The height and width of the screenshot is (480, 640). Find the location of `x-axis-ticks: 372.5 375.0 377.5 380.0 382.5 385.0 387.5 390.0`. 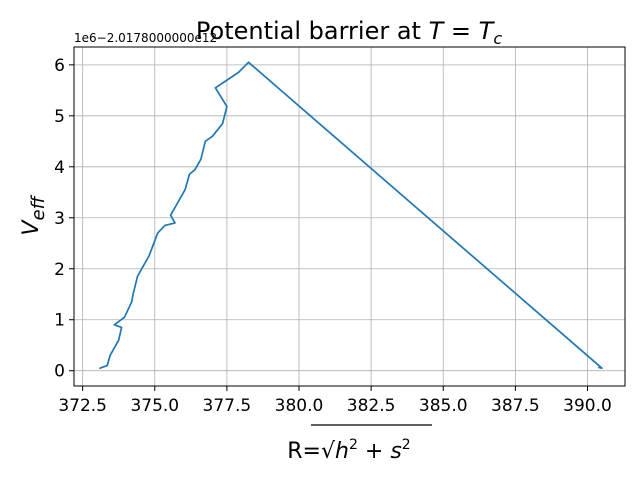

x-axis-ticks: 372.5 375.0 377.5 380.0 382.5 385.0 387.5 390.0 is located at coordinates (335, 401).